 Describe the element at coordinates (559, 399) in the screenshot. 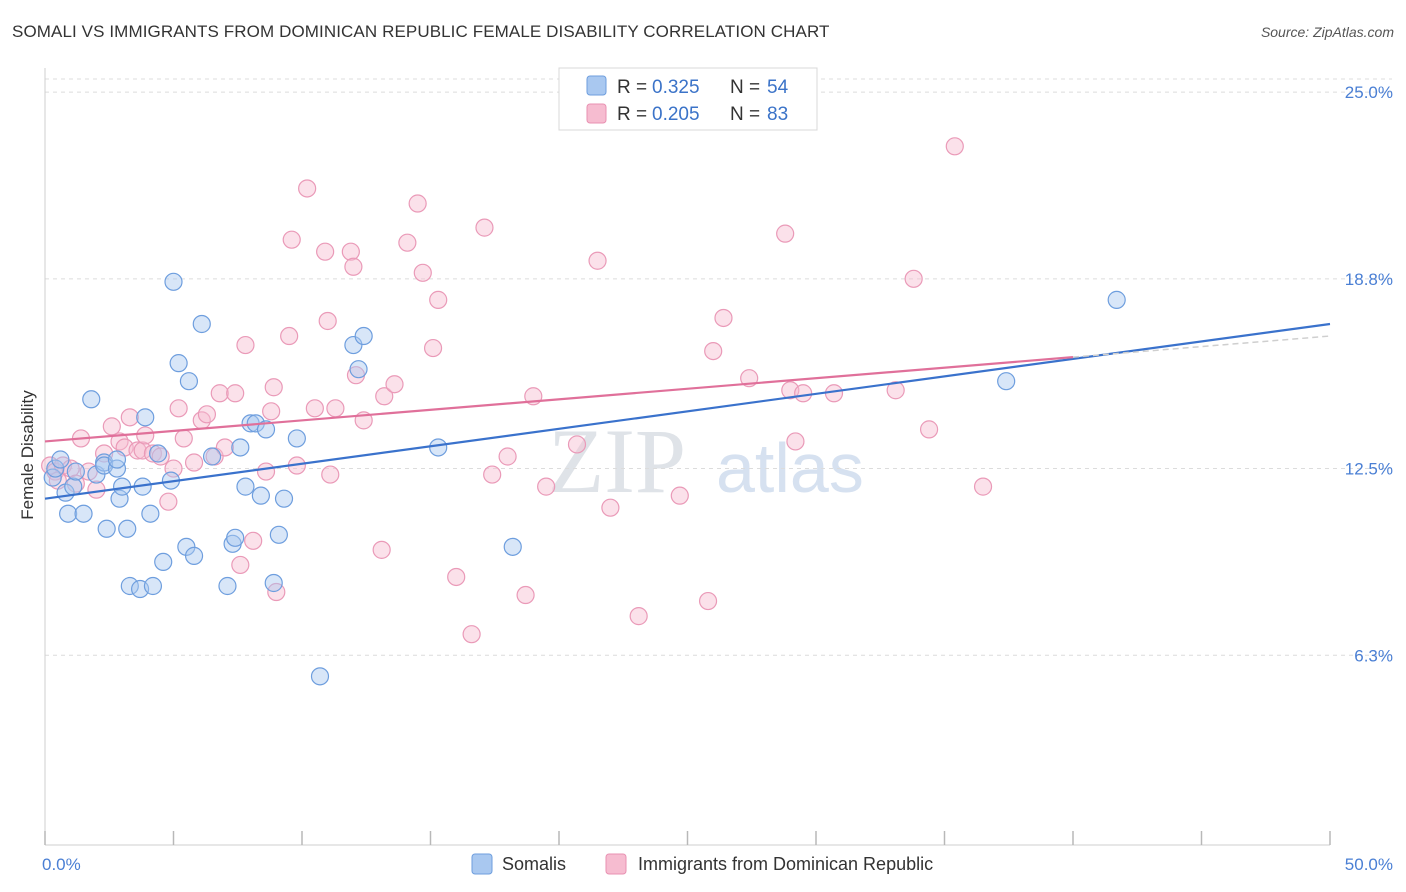

I see `trend-line-dominican` at that location.